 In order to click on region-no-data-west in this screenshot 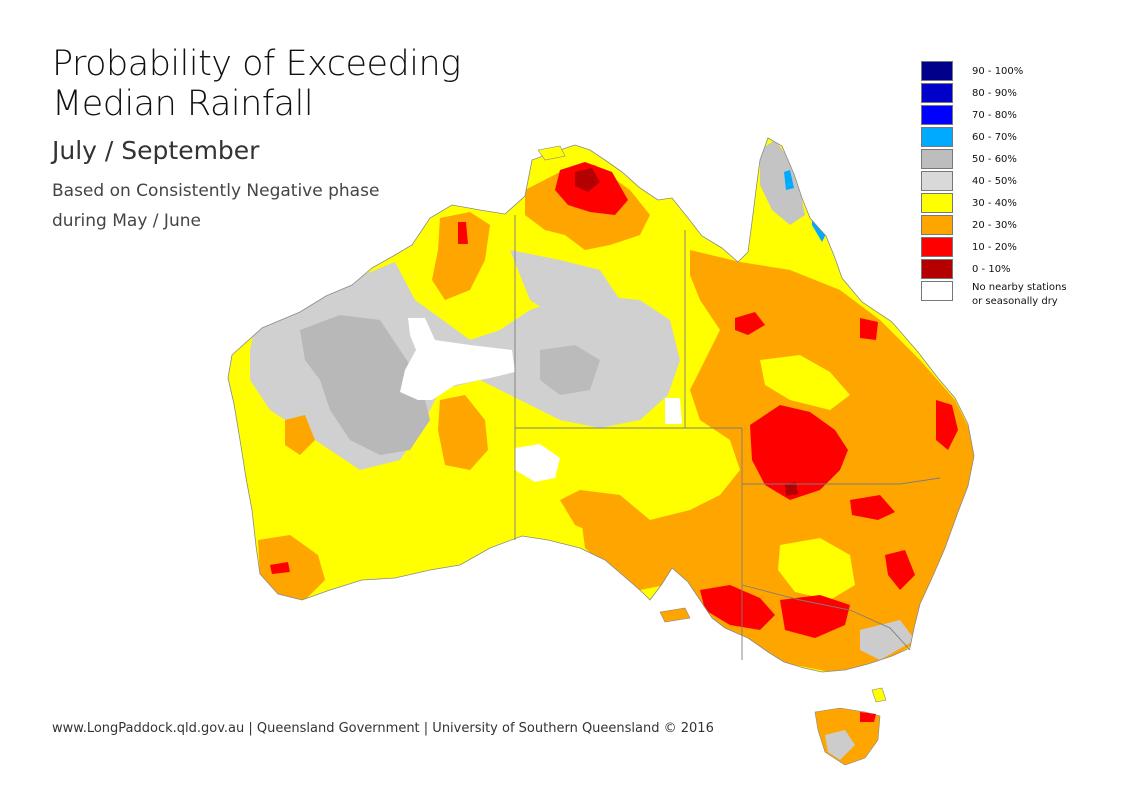, I will do `click(457, 359)`.